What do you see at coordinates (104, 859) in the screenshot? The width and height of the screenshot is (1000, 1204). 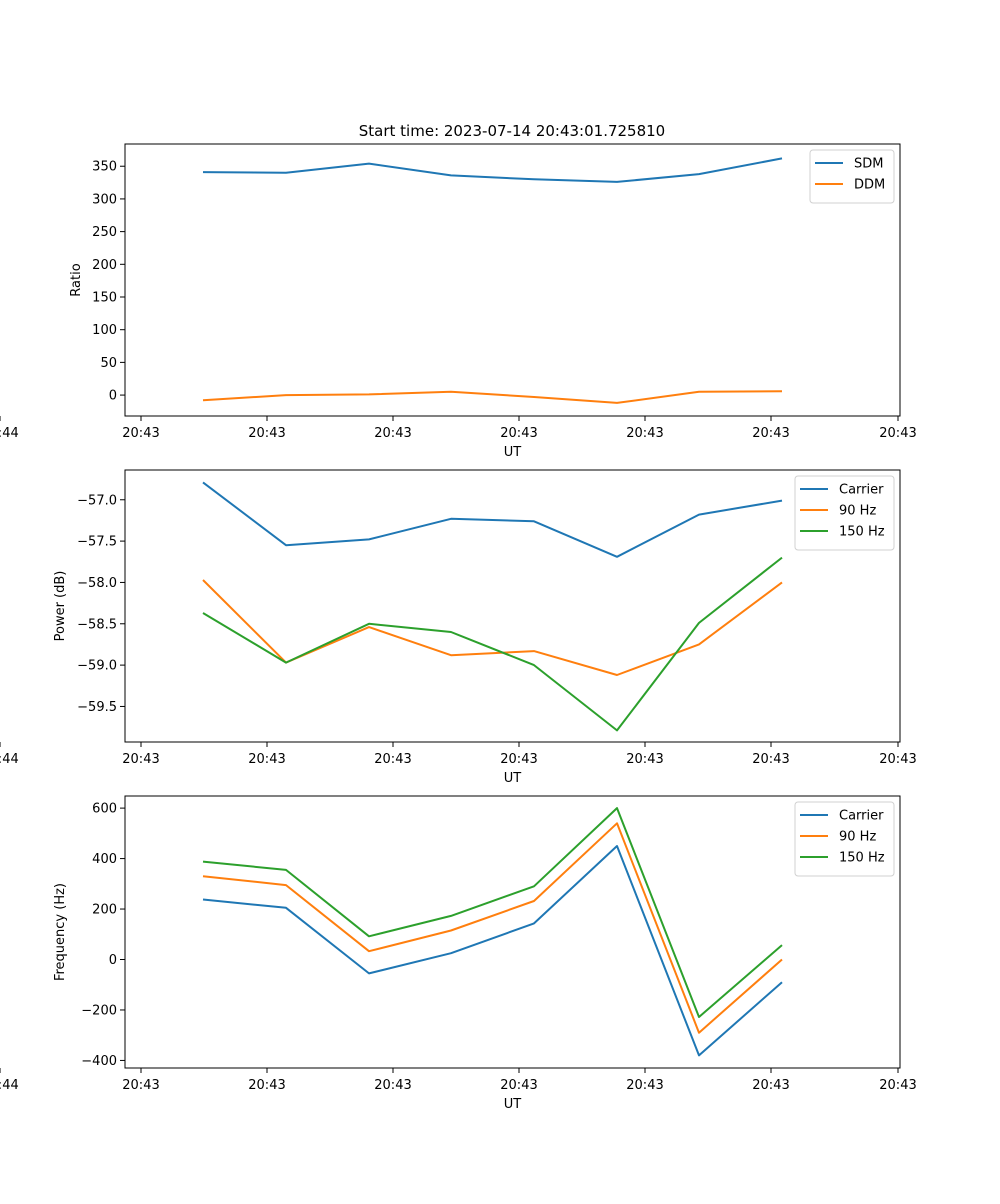 I see `y-tick-label: 400` at bounding box center [104, 859].